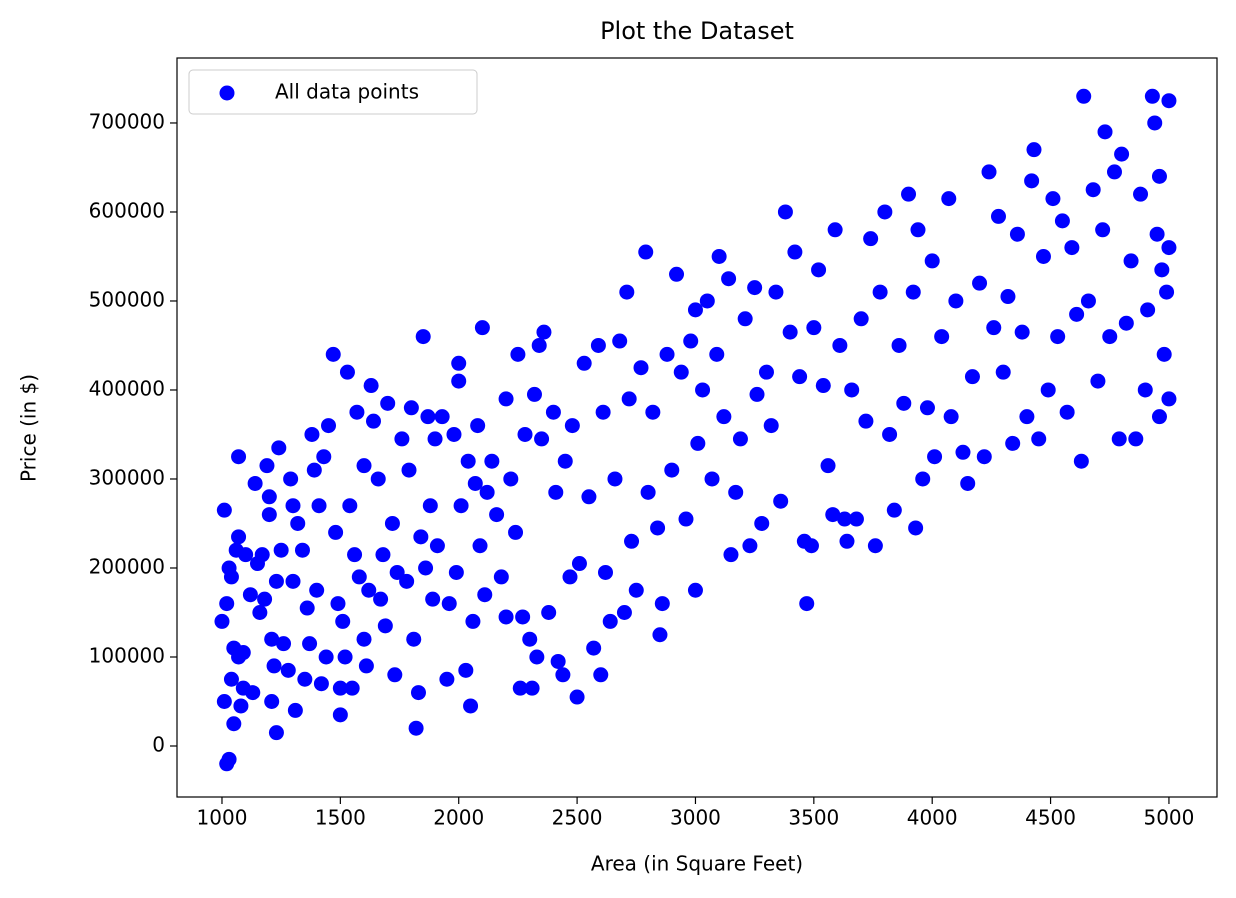 The width and height of the screenshot is (1236, 898). What do you see at coordinates (695, 818) in the screenshot?
I see `x-tick-label: 3000` at bounding box center [695, 818].